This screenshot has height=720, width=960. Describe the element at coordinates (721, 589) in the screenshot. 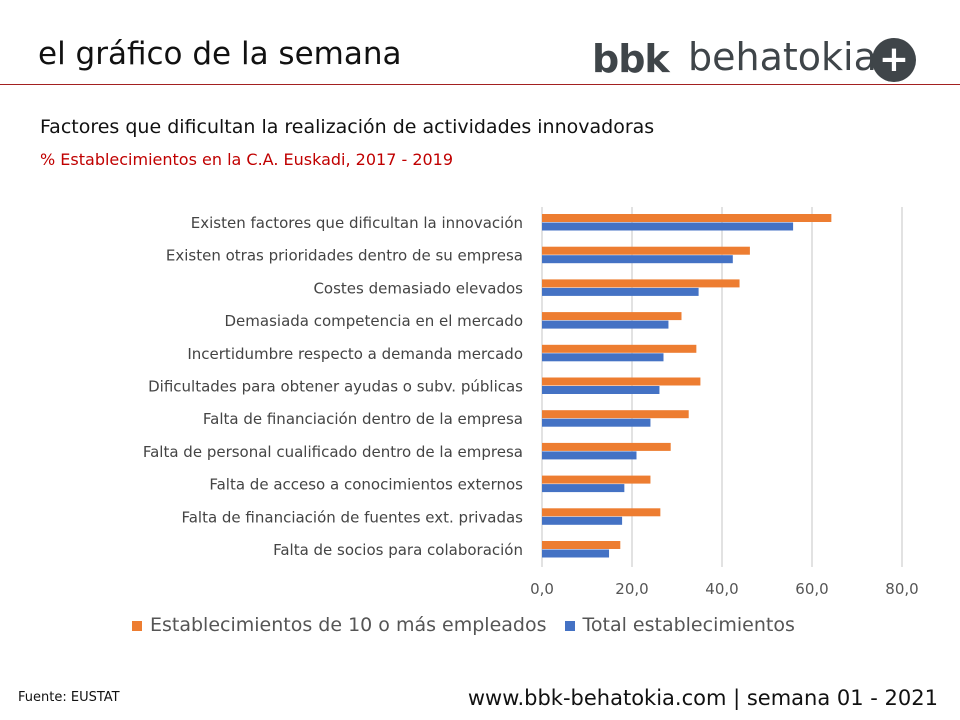

I see `x-tick-label: 40,0` at that location.